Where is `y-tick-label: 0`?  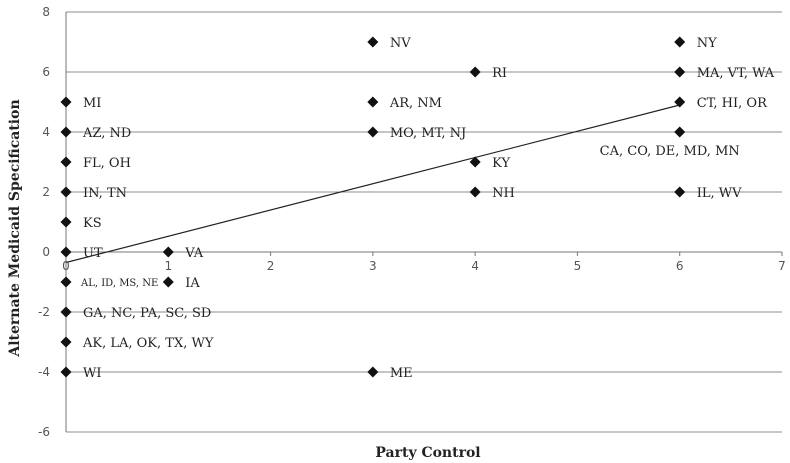 y-tick-label: 0 is located at coordinates (46, 252).